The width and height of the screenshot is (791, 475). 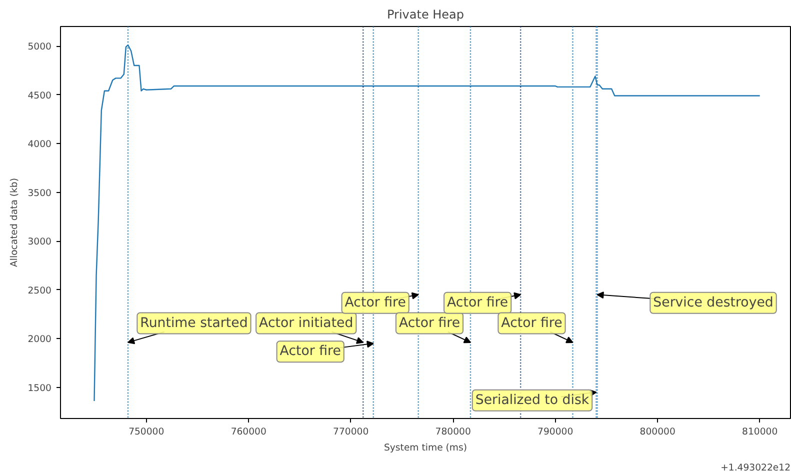 What do you see at coordinates (532, 400) in the screenshot?
I see `annotation: Serialized to disk` at bounding box center [532, 400].